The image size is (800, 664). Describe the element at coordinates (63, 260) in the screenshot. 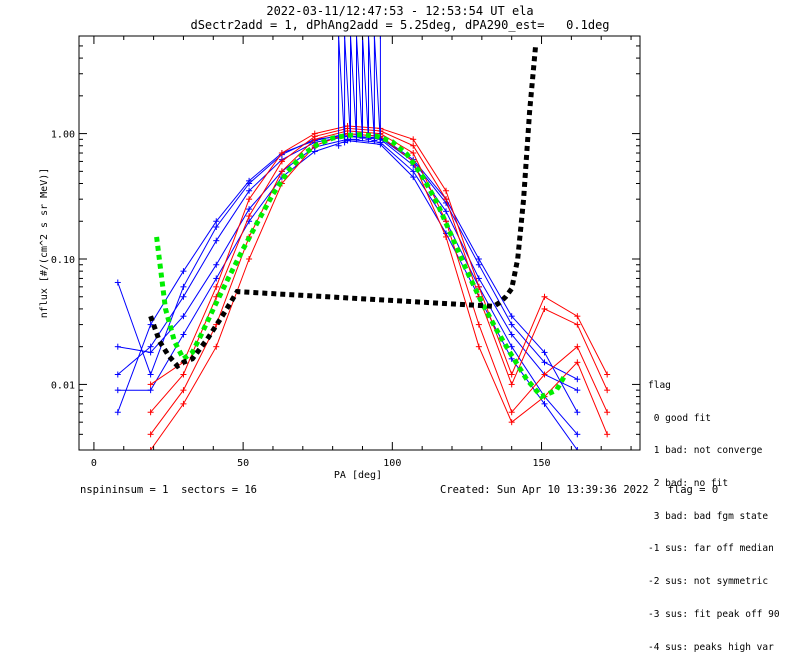

I see `y-tick-label: 0.10` at that location.